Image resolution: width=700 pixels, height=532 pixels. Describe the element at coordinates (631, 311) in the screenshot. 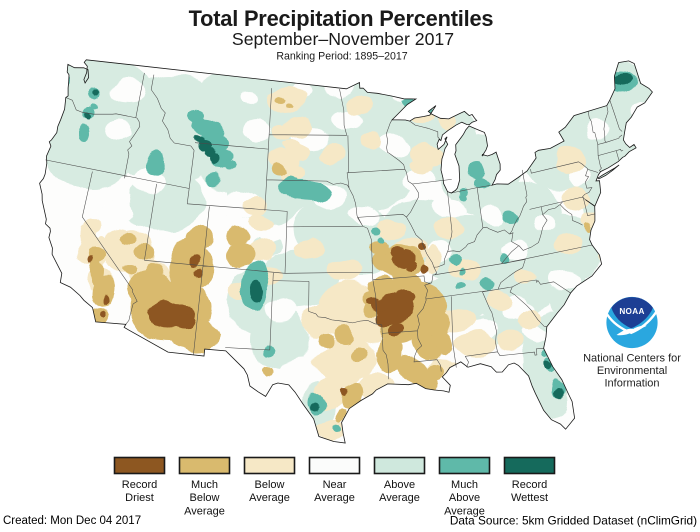

I see `svg-text: NOAA` at that location.